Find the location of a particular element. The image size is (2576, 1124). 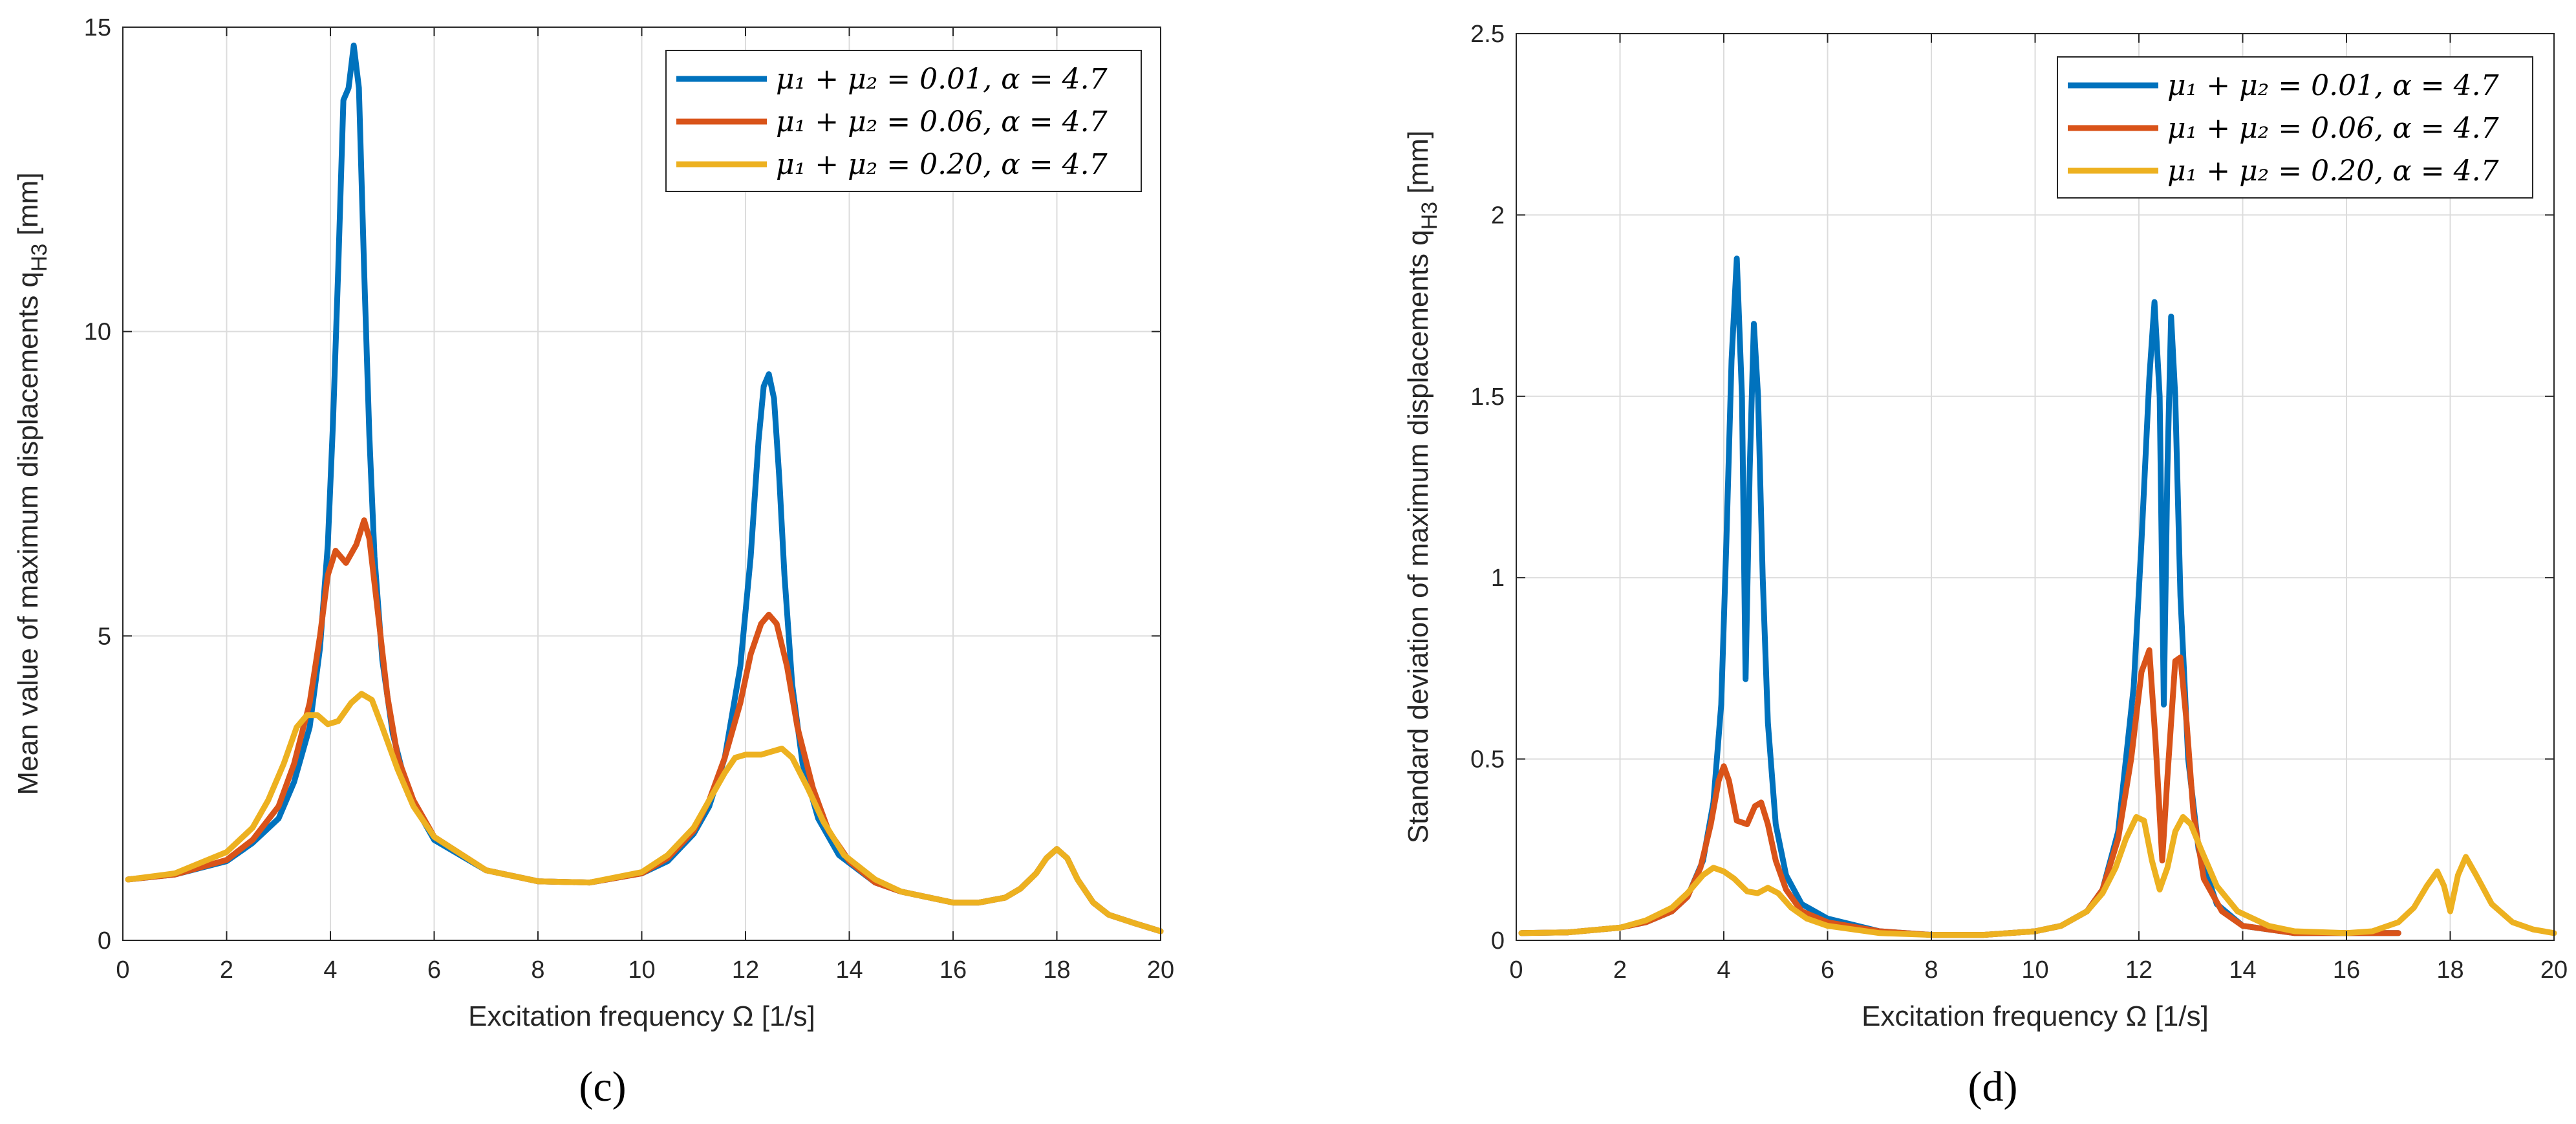

y-tick-label: 0.5 is located at coordinates (1487, 759).